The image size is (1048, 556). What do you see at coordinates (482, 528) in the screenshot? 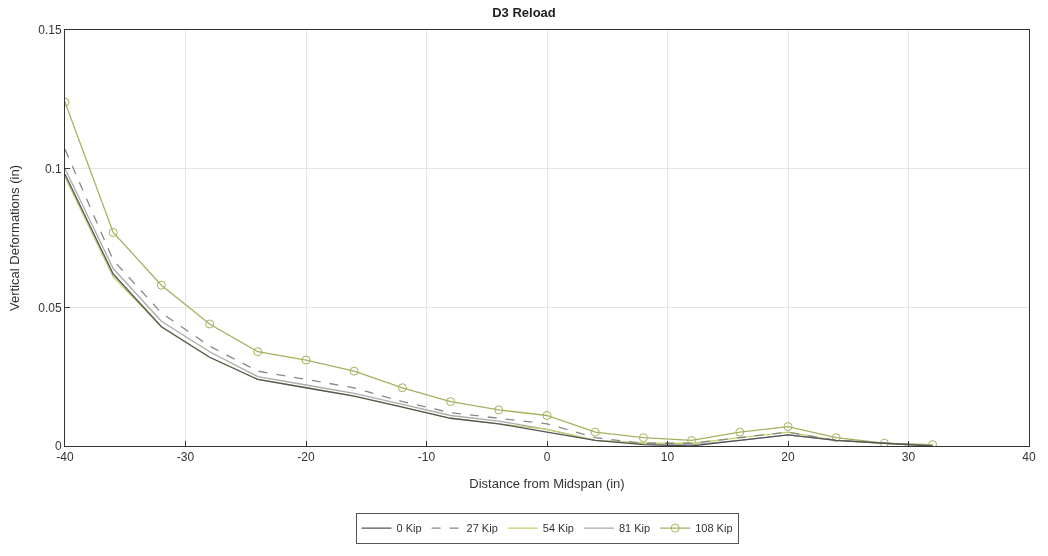
I see `legend-label: 27 Kip` at bounding box center [482, 528].